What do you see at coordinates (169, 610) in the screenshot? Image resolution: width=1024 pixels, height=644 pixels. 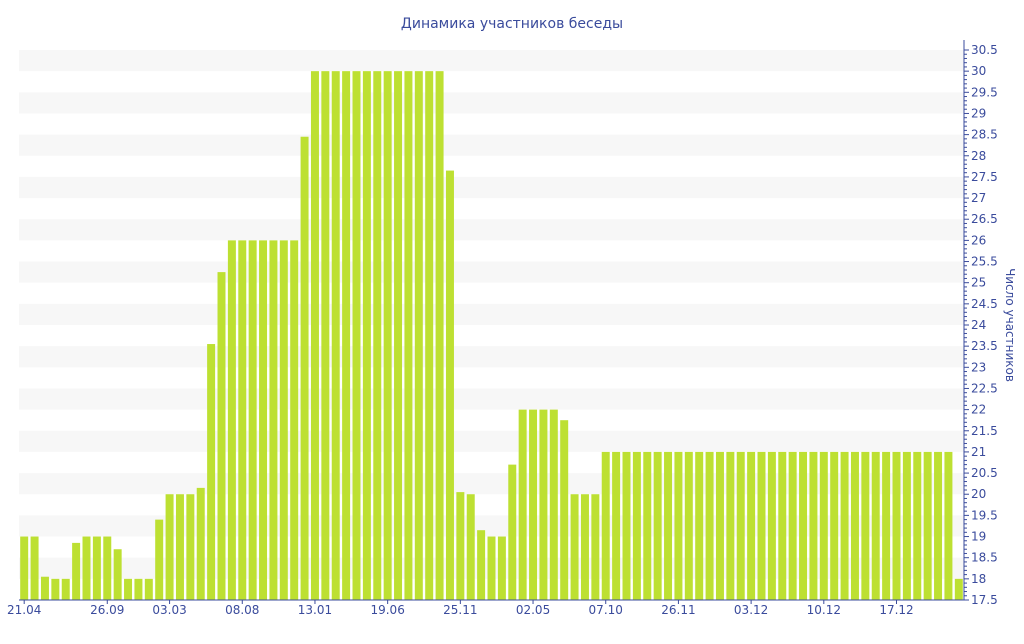 I see `x-tick-label: 03.03` at bounding box center [169, 610].